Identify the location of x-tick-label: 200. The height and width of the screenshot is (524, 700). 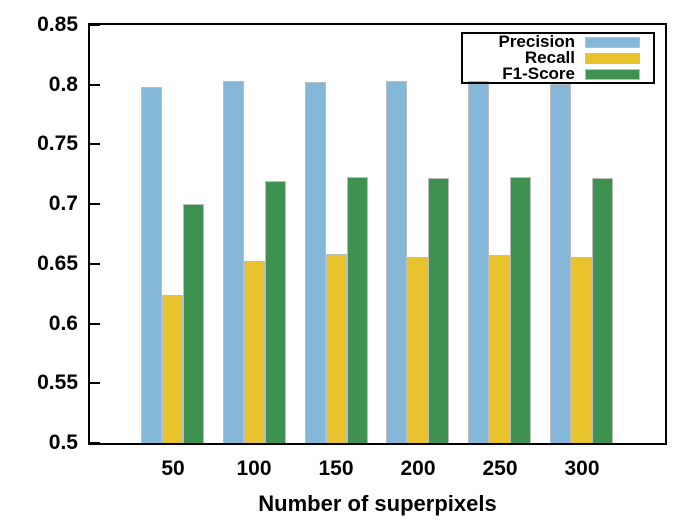
(418, 468).